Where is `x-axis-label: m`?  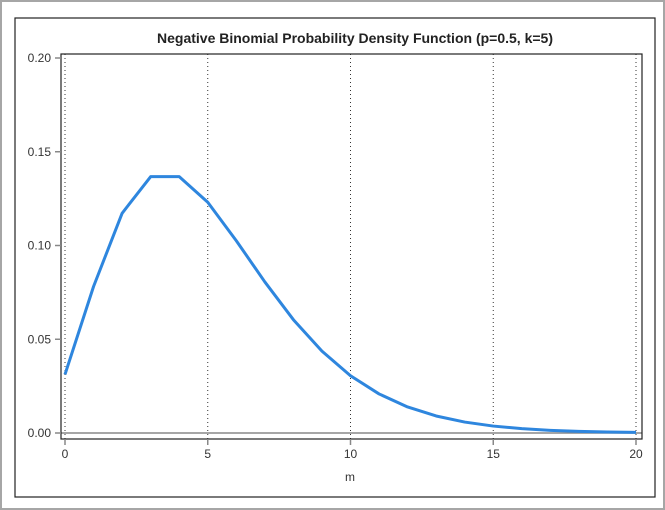
x-axis-label: m is located at coordinates (350, 477).